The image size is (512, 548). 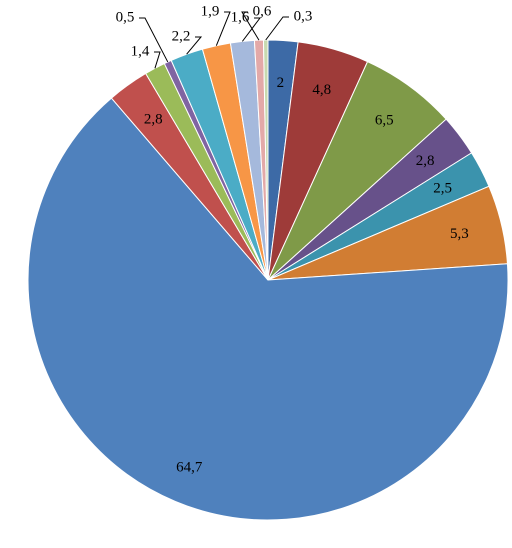 What do you see at coordinates (281, 83) in the screenshot?
I see `data-label: 2` at bounding box center [281, 83].